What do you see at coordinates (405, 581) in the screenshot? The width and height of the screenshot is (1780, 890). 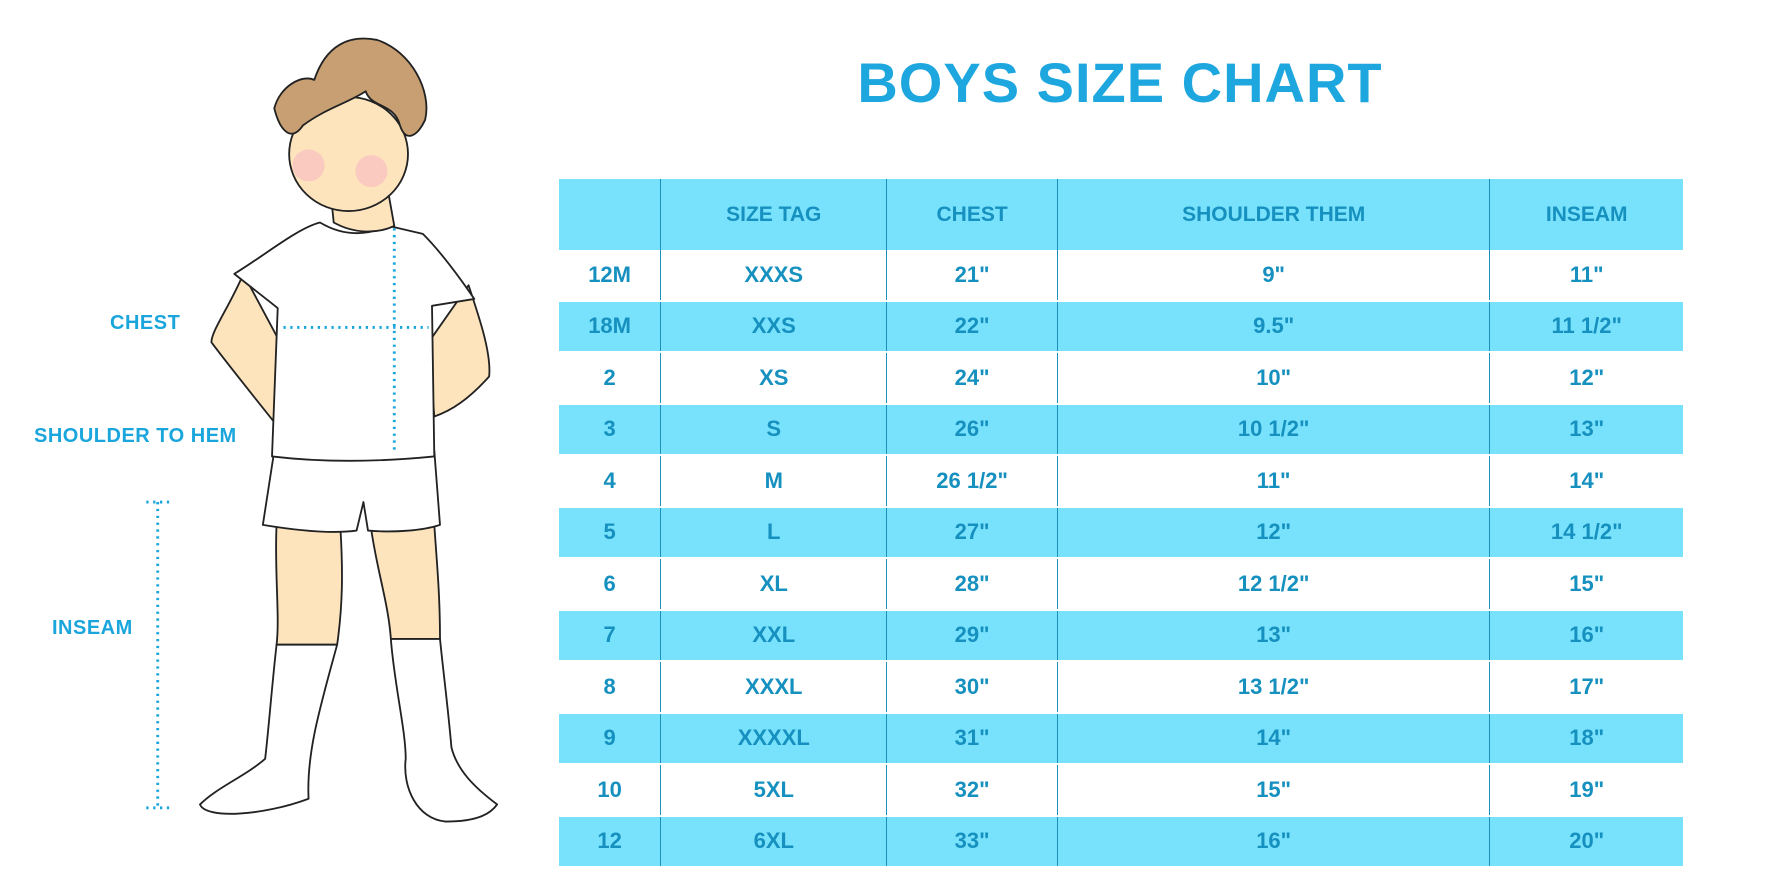 I see `right-leg` at bounding box center [405, 581].